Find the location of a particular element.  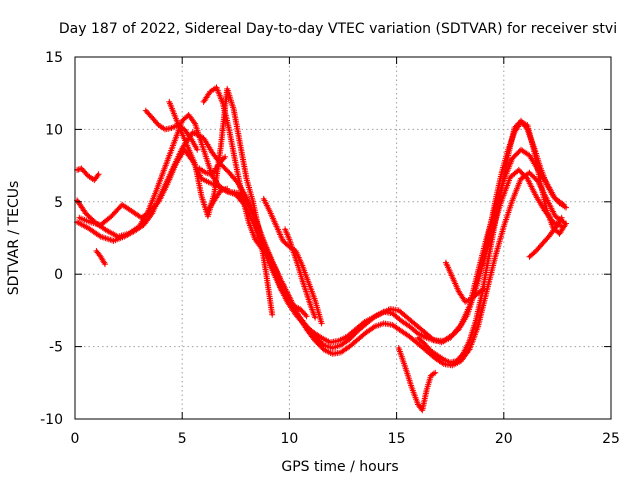

x-tick-label: 20 is located at coordinates (504, 439).